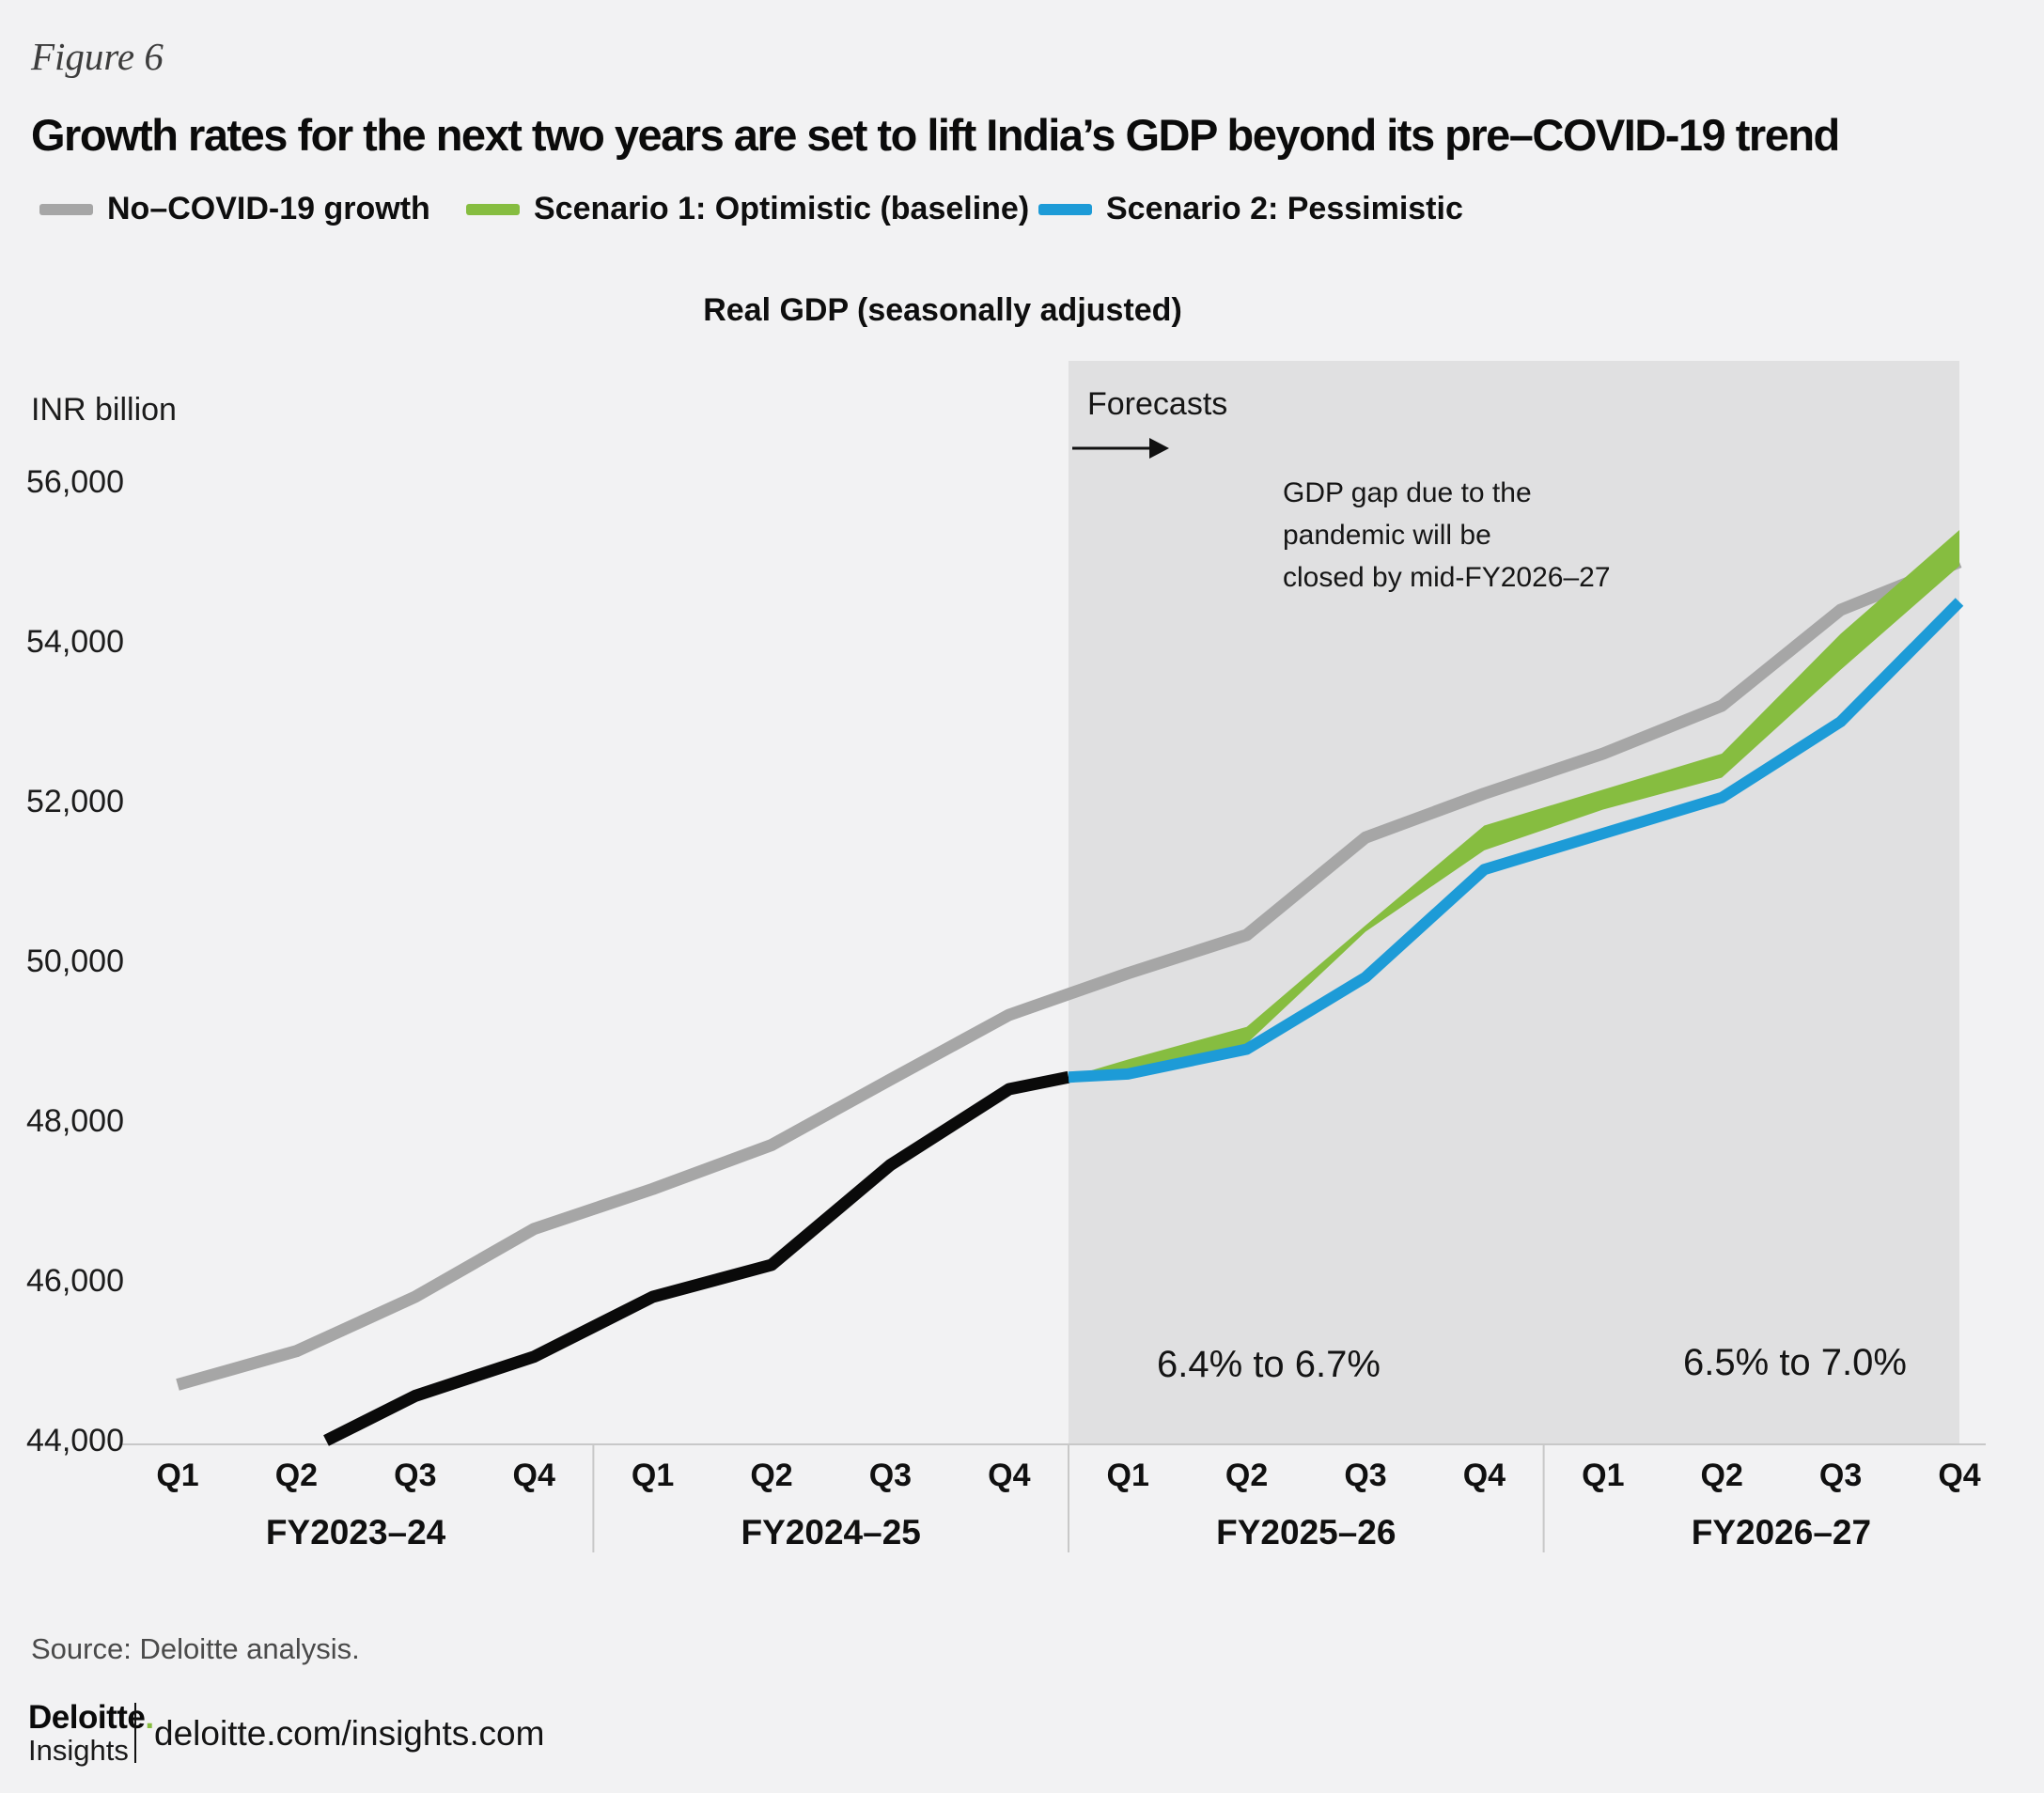 This screenshot has width=2044, height=1793. I want to click on legend-swatch-scenario2-icon, so click(1065, 209).